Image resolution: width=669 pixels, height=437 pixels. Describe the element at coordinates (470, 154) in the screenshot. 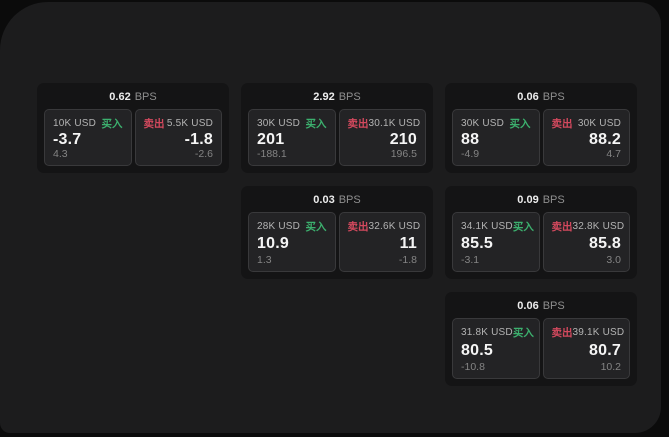

I see `buy-change: -4.9` at that location.